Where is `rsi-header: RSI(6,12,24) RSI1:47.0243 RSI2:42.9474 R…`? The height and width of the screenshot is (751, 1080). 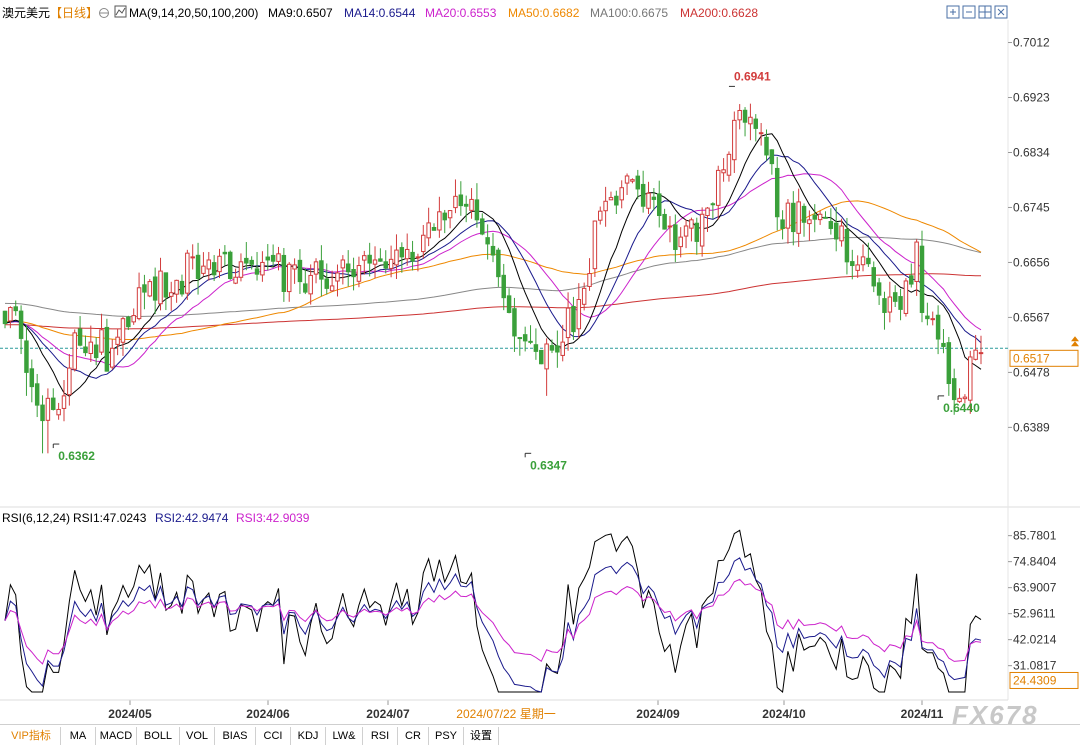
rsi-header: RSI(6,12,24) RSI1:47.0243 RSI2:42.9474 R… is located at coordinates (156, 518).